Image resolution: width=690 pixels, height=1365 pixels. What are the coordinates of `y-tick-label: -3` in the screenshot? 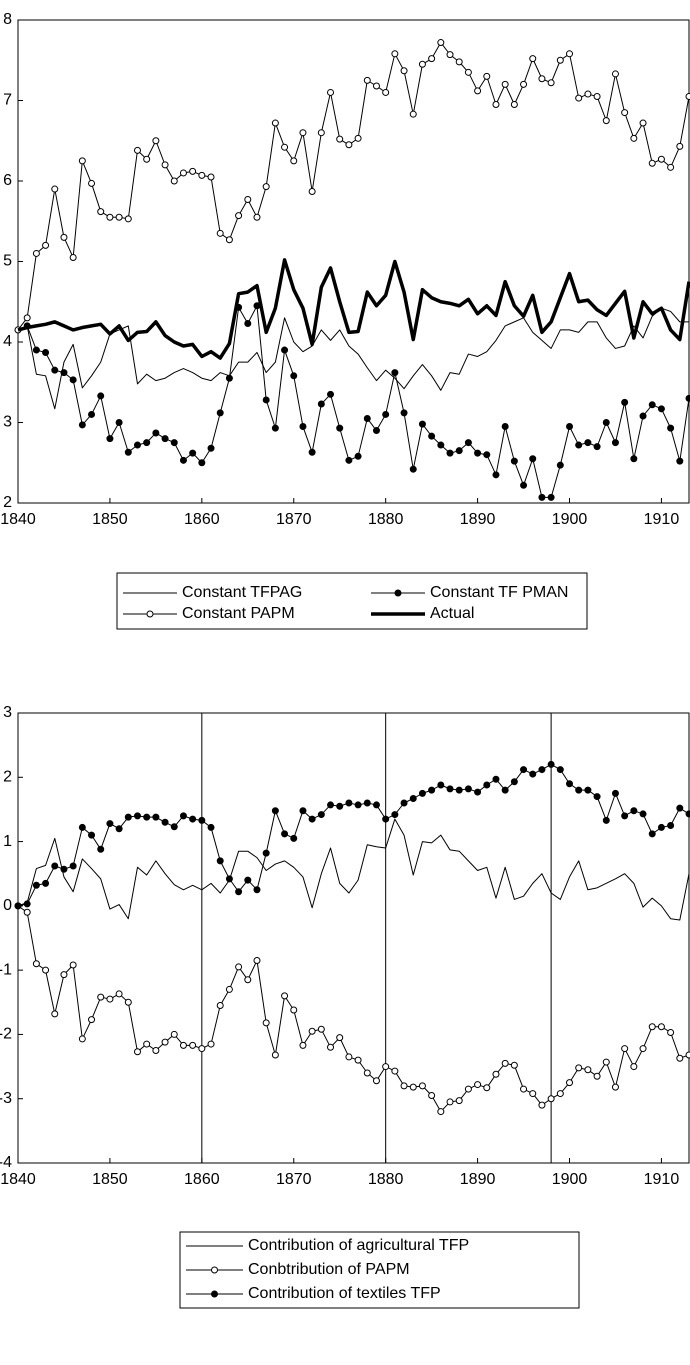 It's located at (6, 1098).